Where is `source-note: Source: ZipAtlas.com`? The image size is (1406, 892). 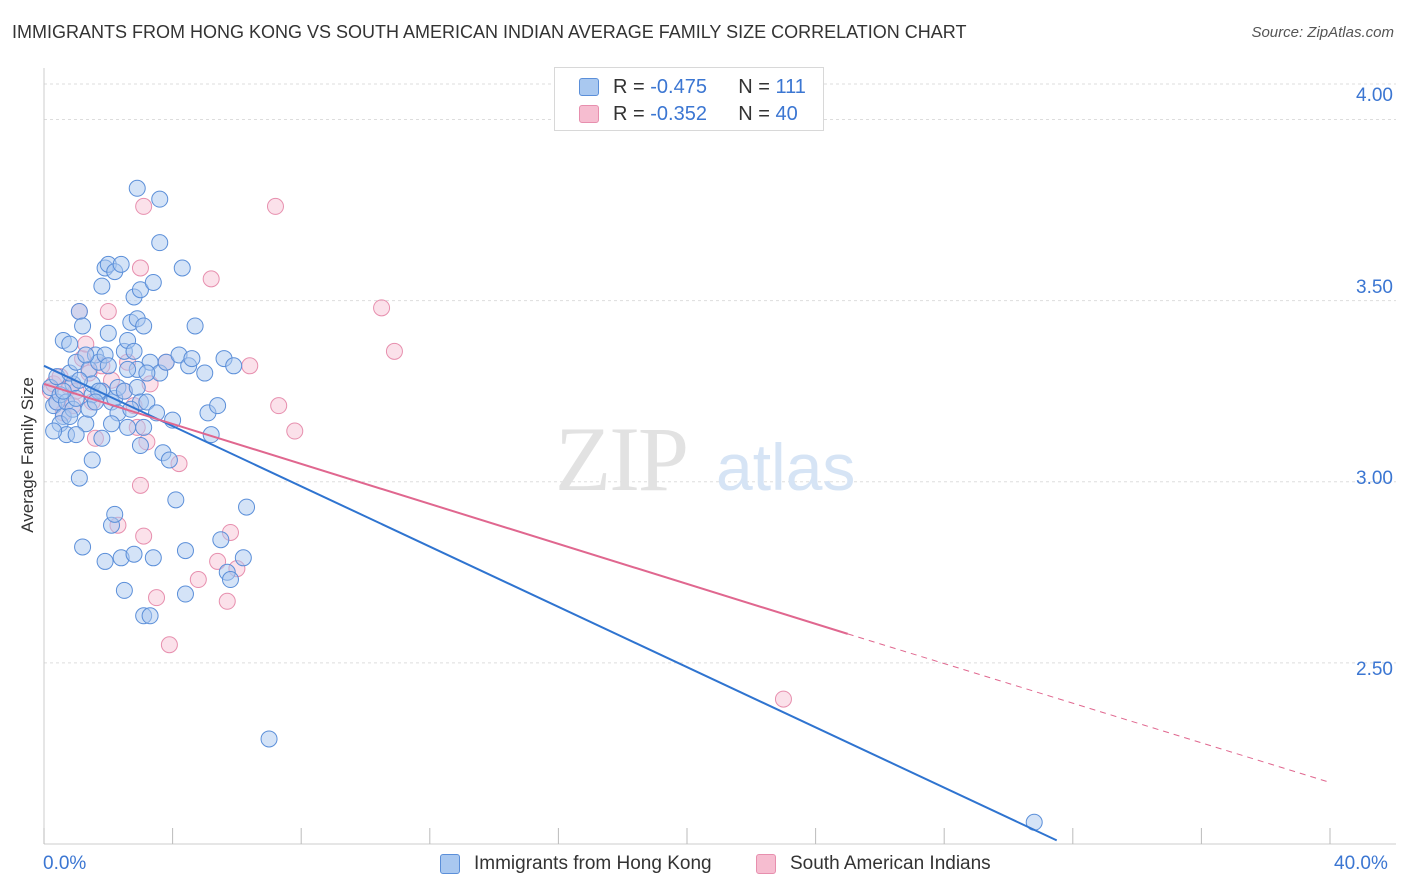
source-note: Source: ZipAtlas.com is located at coordinates (1322, 32).